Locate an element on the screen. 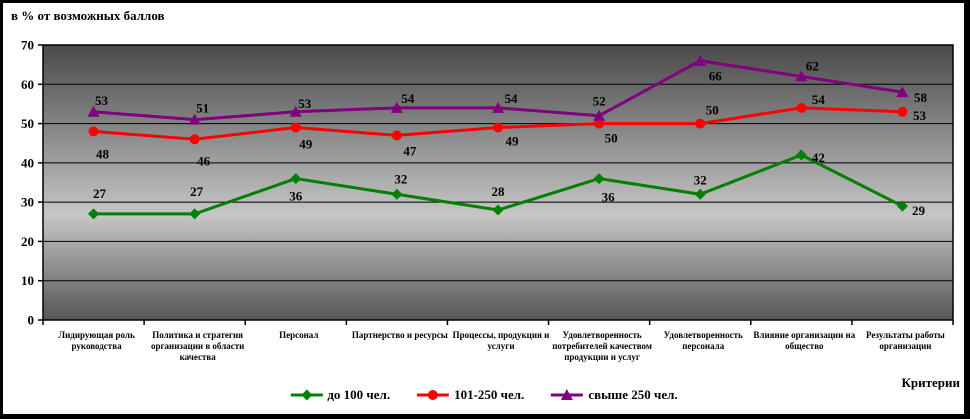 This screenshot has height=419, width=970. legend-label: до 100 чел. is located at coordinates (359, 394).